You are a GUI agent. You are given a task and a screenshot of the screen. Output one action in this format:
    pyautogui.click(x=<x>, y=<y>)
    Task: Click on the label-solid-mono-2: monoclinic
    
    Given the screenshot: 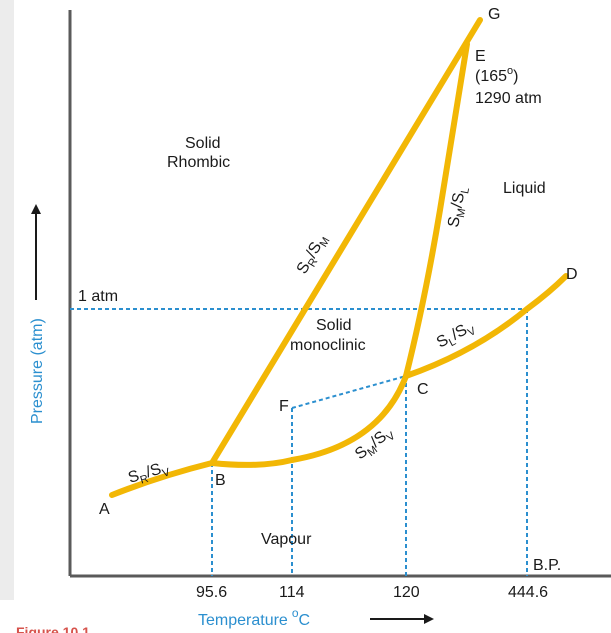 What is the action you would take?
    pyautogui.click(x=328, y=345)
    